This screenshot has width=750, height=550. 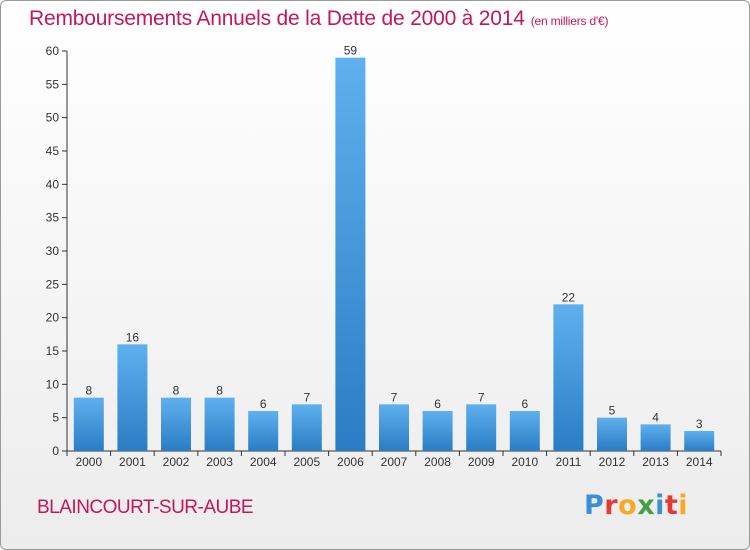 What do you see at coordinates (55, 451) in the screenshot?
I see `y-tick-label: 0` at bounding box center [55, 451].